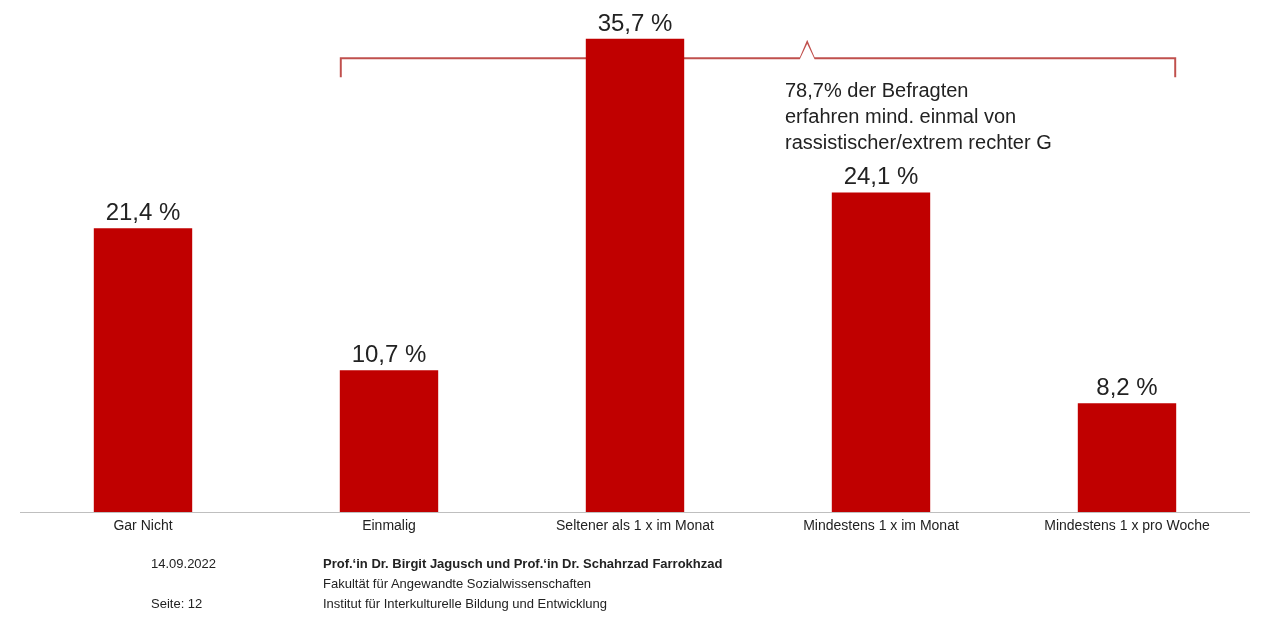 This screenshot has width=1270, height=633. What do you see at coordinates (523, 563) in the screenshot?
I see `text: Prof.‘in Dr. Birgit Jagusch und Prof.‘in Dr. Schahrzad Farrokhzad` at bounding box center [523, 563].